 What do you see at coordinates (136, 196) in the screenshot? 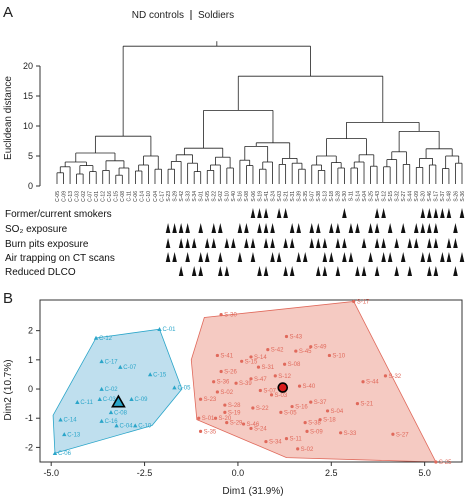
I see `leaf-label-c-06: C-06` at bounding box center [136, 196].